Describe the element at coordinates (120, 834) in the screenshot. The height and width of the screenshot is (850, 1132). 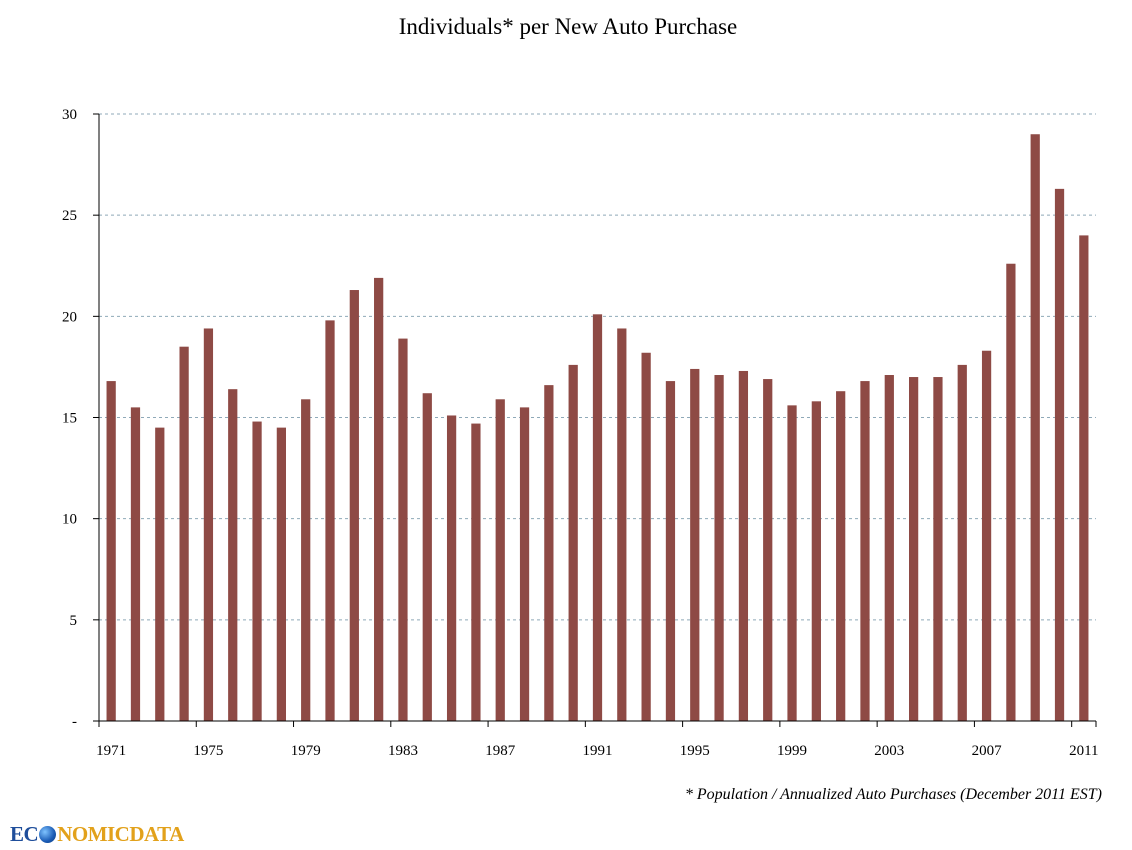
I see `logo-text-part2: NOMICDATA` at that location.